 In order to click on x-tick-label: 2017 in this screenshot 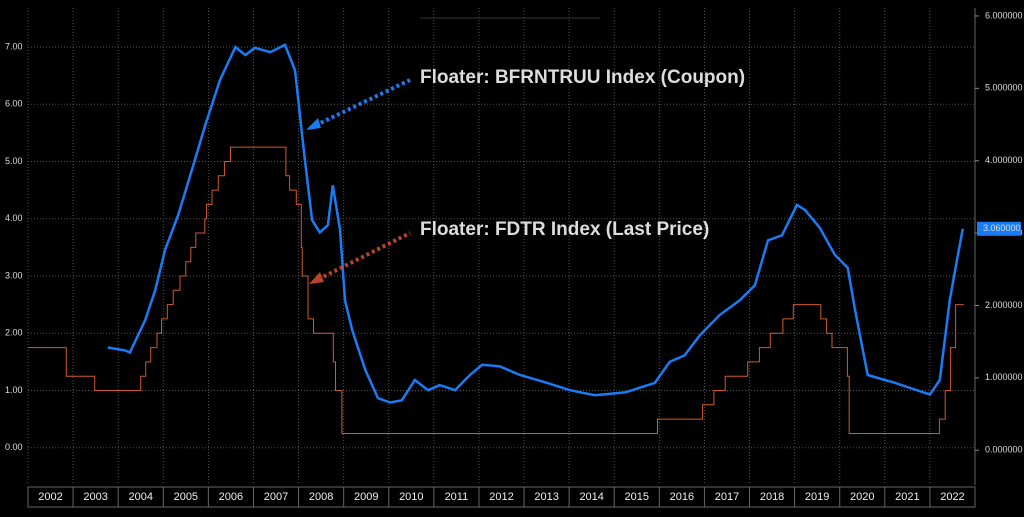, I will do `click(727, 497)`.